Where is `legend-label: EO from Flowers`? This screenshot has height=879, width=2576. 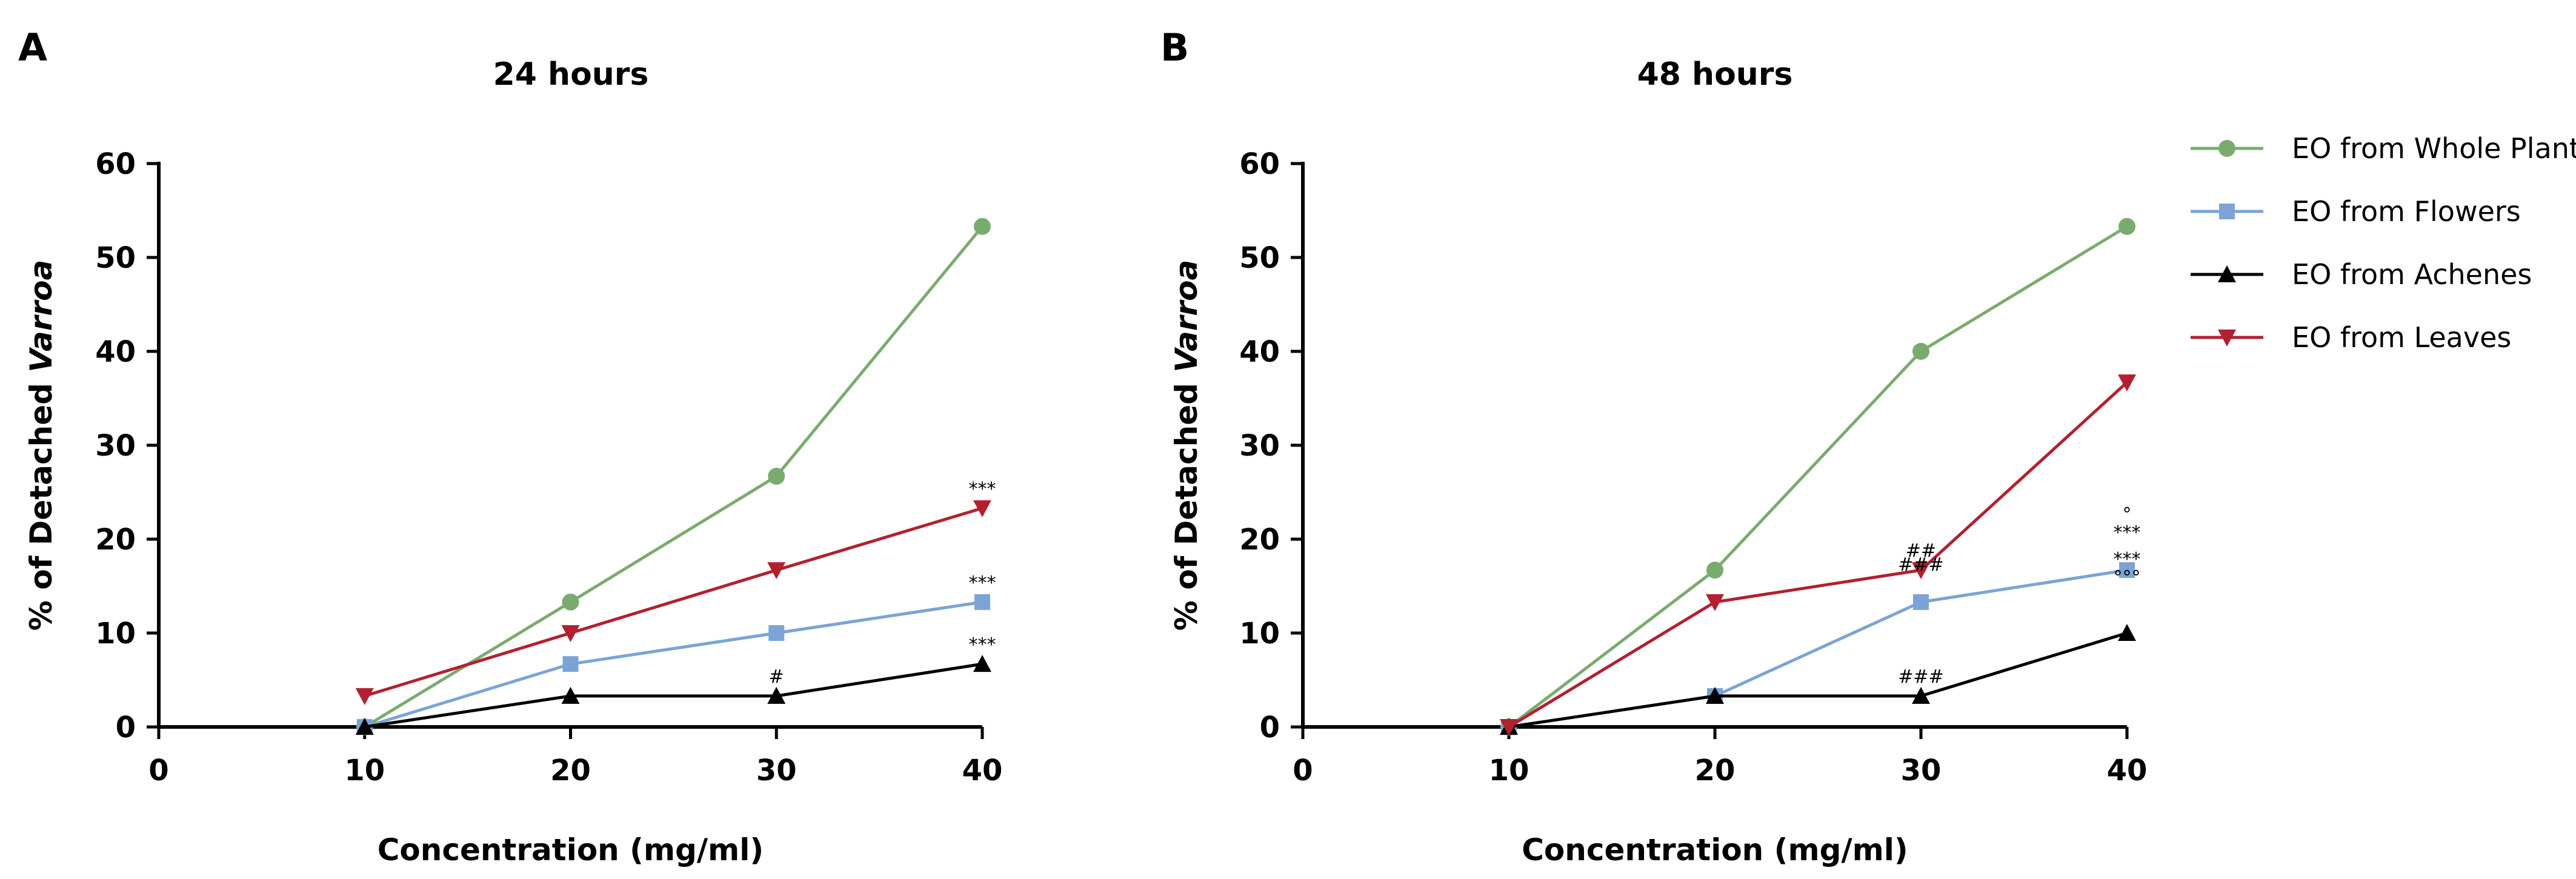
legend-label: EO from Flowers is located at coordinates (2406, 211).